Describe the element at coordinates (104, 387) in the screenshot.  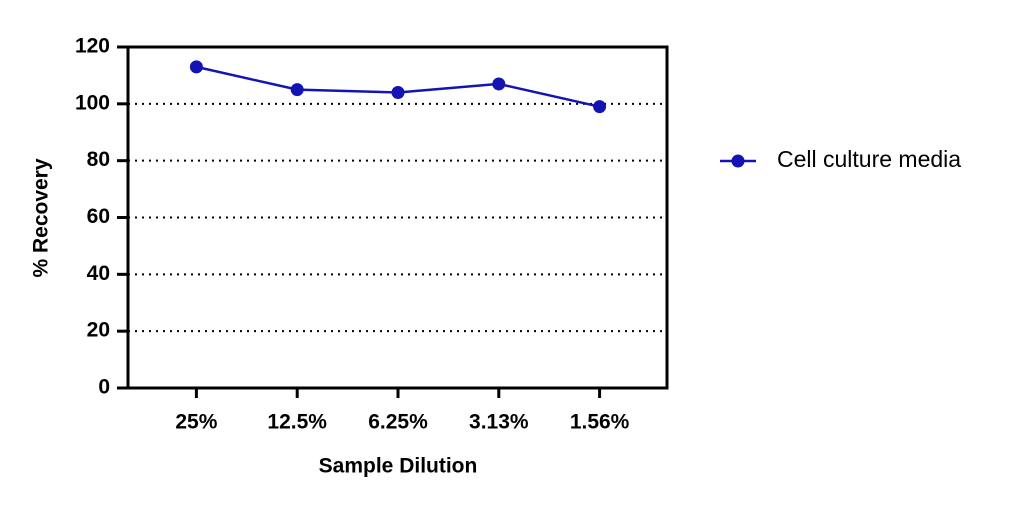
I see `y-tick-label: 0` at that location.